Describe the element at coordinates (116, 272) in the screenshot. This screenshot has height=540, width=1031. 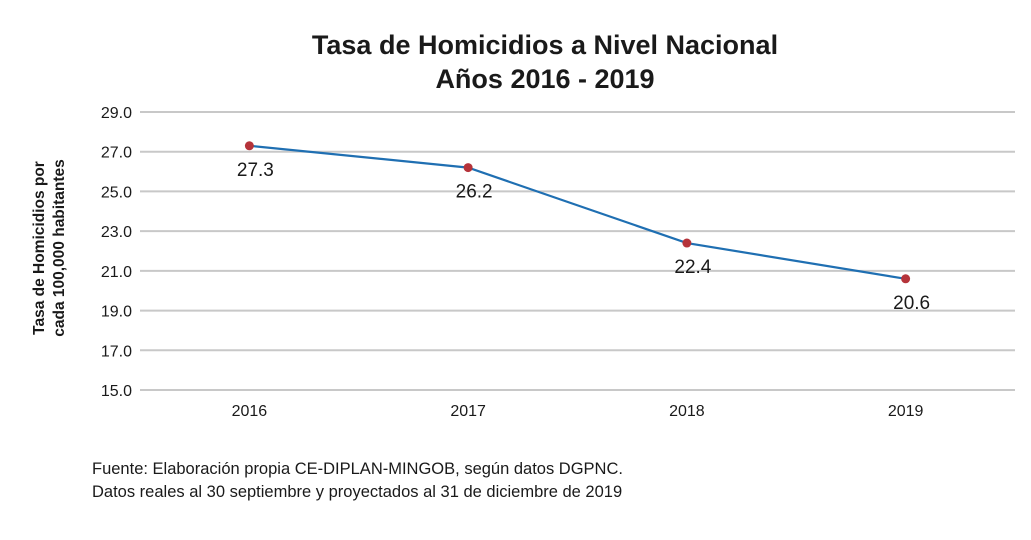
I see `y-tick-label: 21.0` at that location.